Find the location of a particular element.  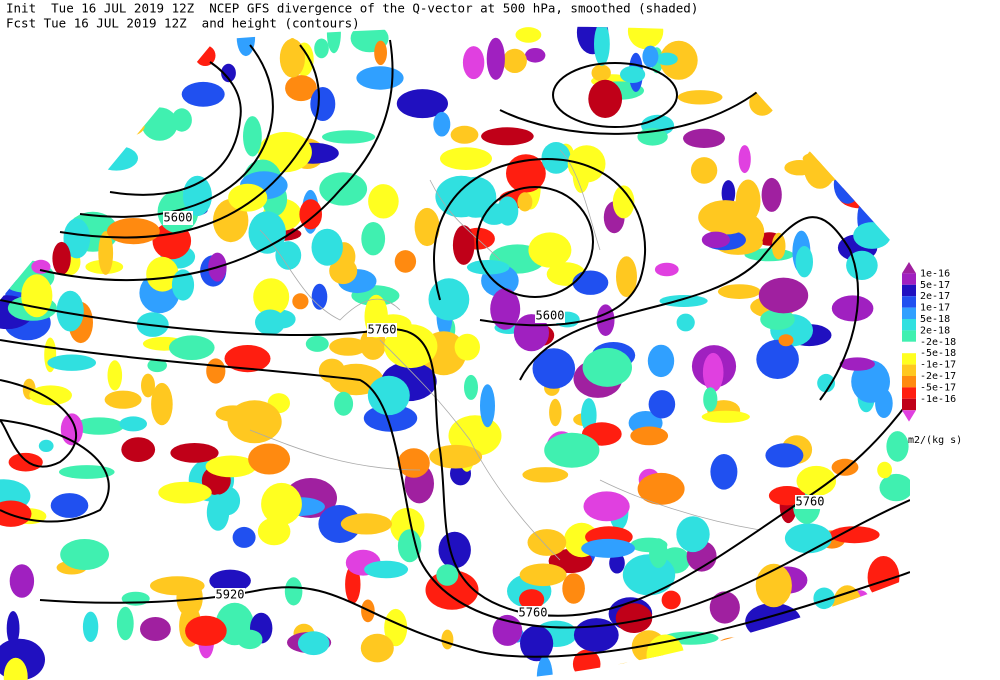

colorbar-label: 5e-17 is located at coordinates (935, 285).